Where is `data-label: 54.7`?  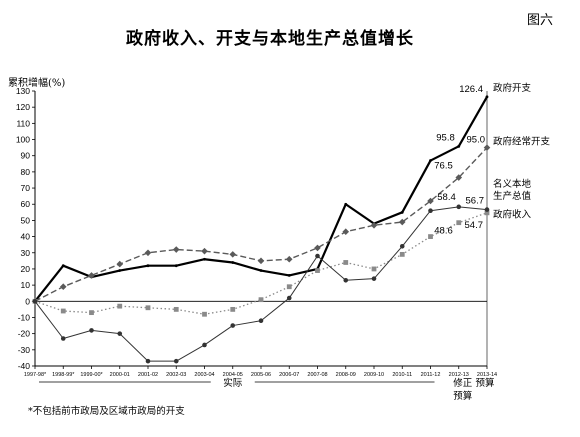 data-label: 54.7 is located at coordinates (474, 225).